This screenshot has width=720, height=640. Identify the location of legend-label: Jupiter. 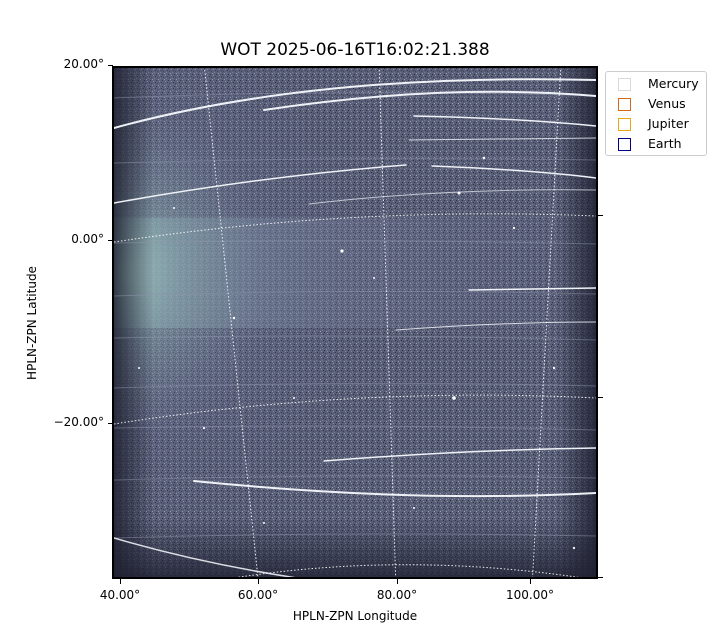
(668, 123).